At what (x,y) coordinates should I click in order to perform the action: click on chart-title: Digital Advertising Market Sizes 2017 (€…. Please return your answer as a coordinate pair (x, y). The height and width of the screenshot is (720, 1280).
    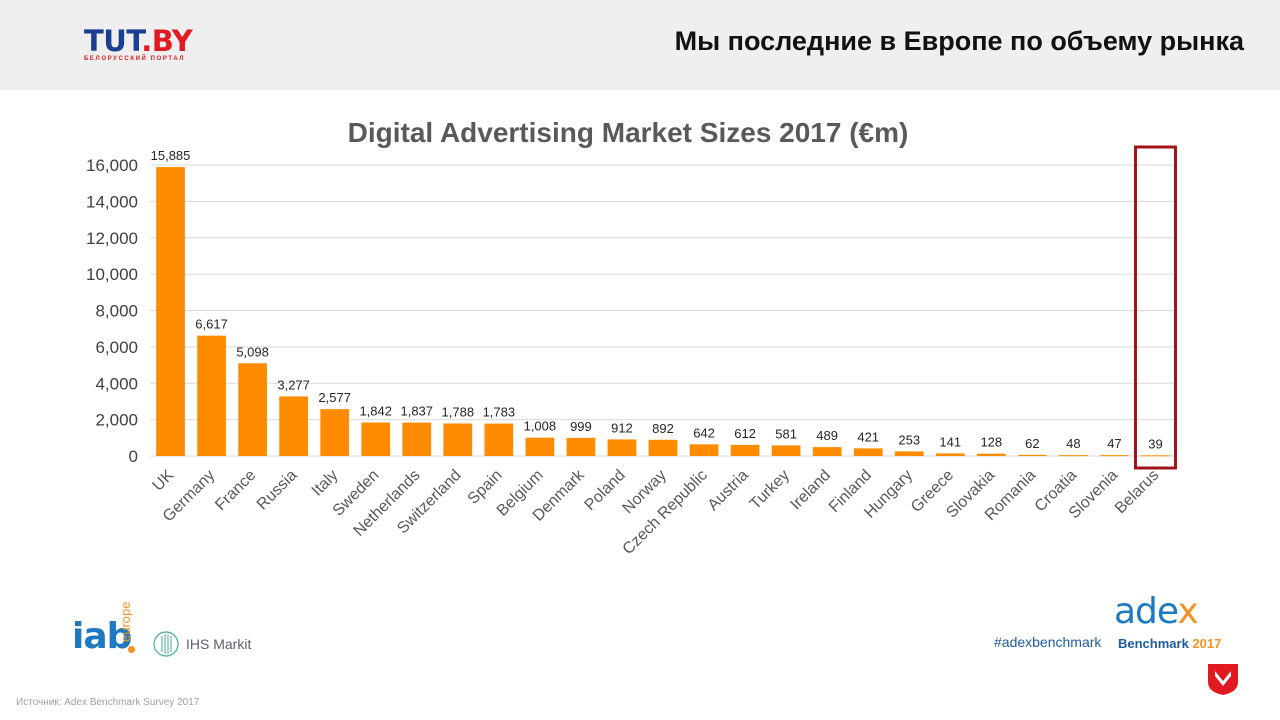
    Looking at the image, I should click on (628, 132).